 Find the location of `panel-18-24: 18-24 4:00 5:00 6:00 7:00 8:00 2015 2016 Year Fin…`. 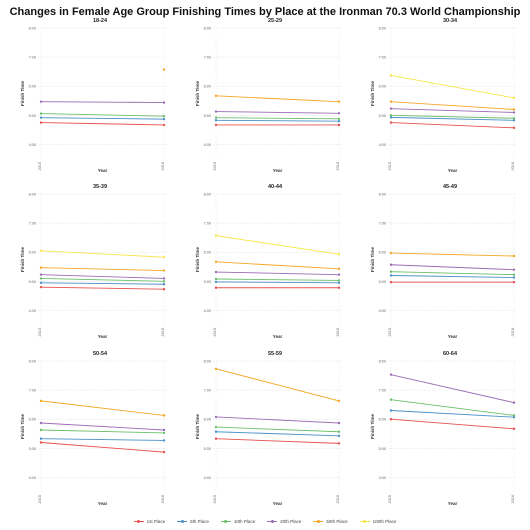

panel-18-24: 18-24 4:00 5:00 6:00 7:00 8:00 2015 2016 Year Fin… is located at coordinates (93, 95).